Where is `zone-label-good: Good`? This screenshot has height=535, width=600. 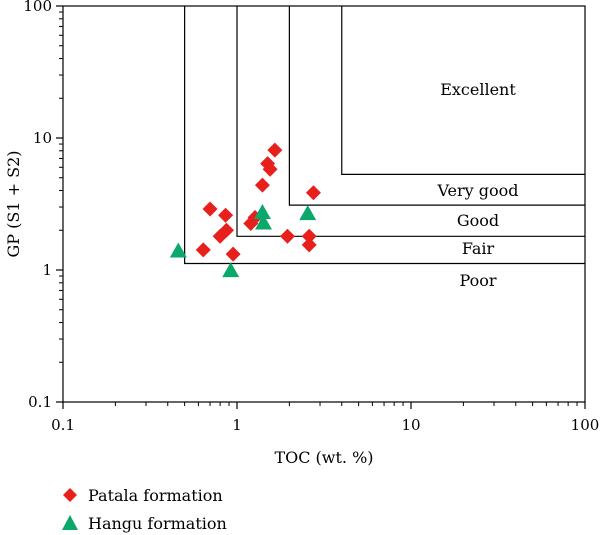
zone-label-good: Good is located at coordinates (478, 220).